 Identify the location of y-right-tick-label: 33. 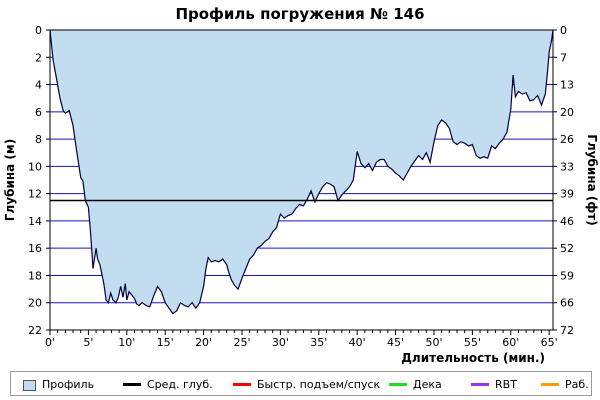
(567, 166).